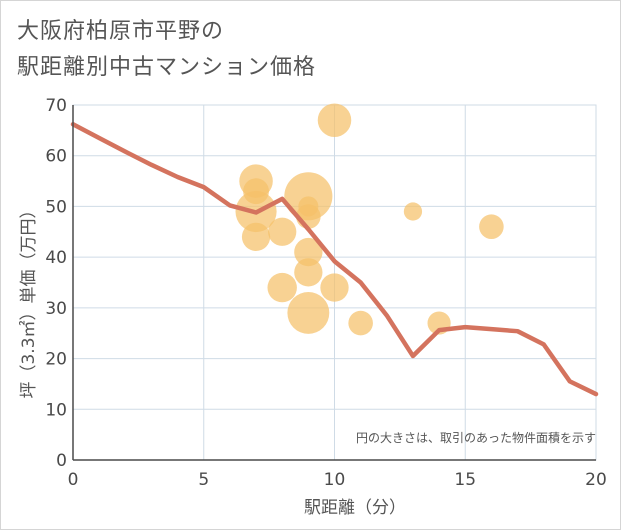 Image resolution: width=621 pixels, height=530 pixels. Describe the element at coordinates (335, 480) in the screenshot. I see `x-tick-label: 10` at that location.